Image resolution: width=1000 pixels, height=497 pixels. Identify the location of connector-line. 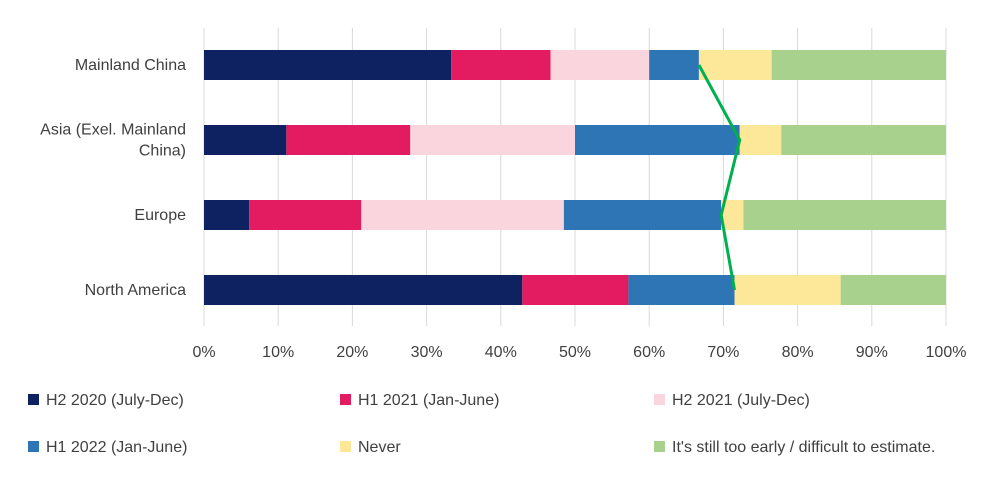
(719, 177).